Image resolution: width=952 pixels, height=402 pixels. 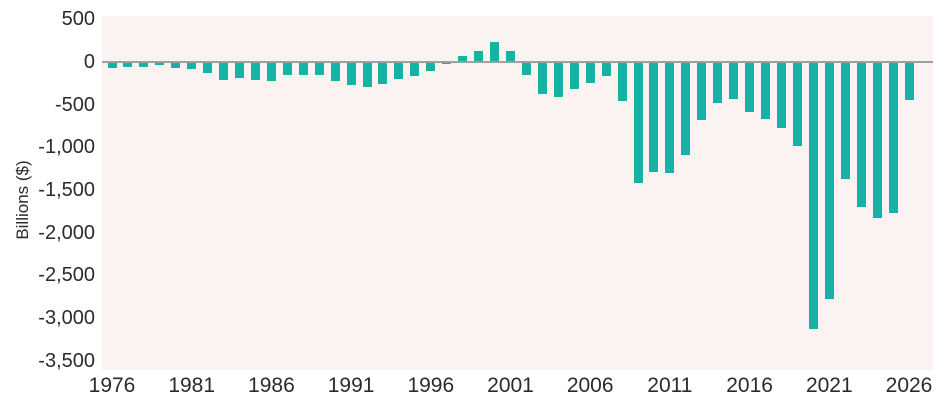 What do you see at coordinates (66, 190) in the screenshot?
I see `y-tick-label: -1,500` at bounding box center [66, 190].